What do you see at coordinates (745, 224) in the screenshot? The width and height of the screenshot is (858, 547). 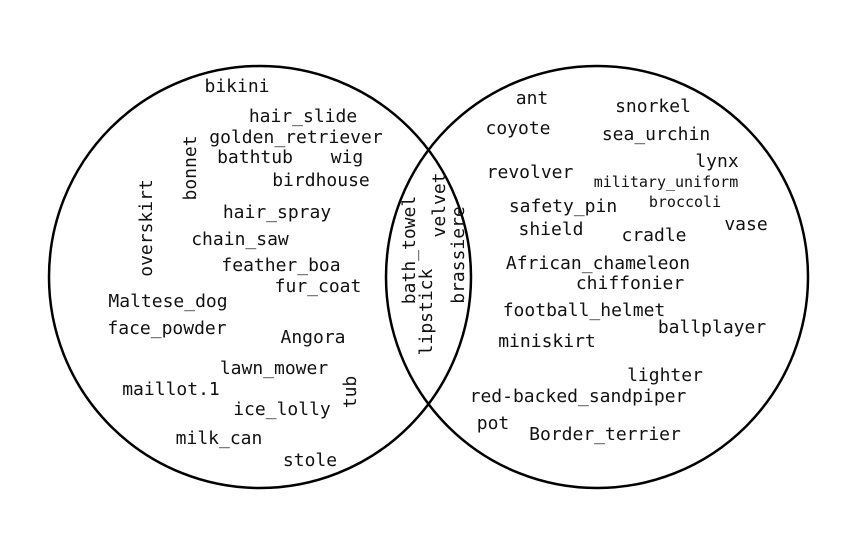 I see `right-word: vase` at bounding box center [745, 224].